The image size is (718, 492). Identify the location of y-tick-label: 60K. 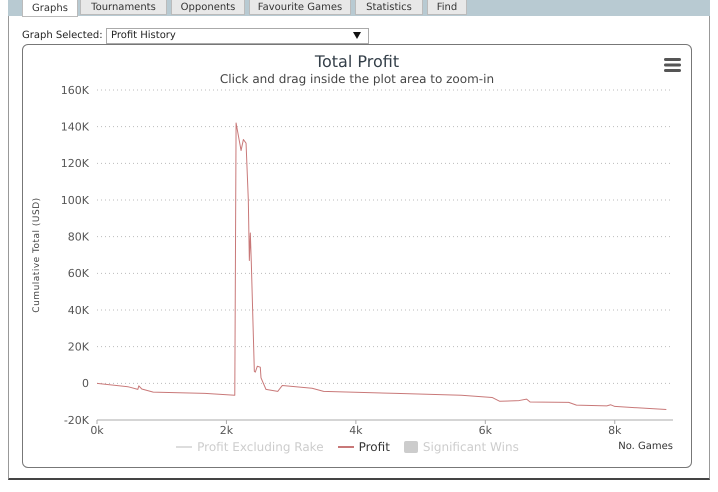
(79, 273).